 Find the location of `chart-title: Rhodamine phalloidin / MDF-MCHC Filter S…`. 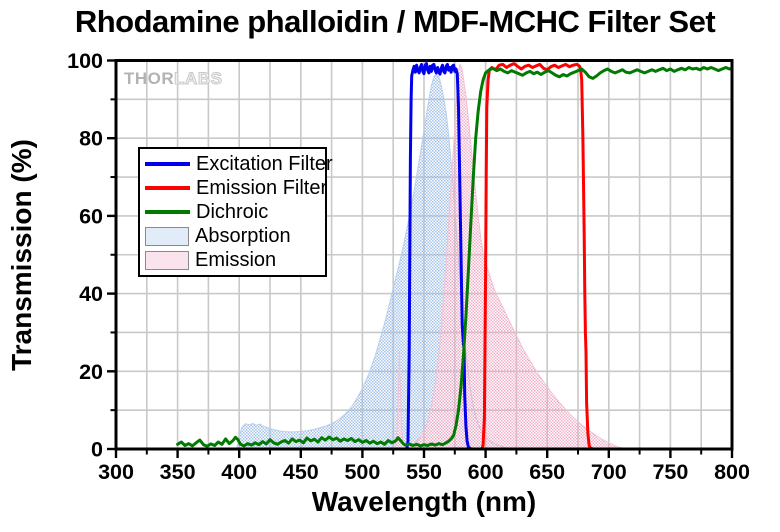

chart-title: Rhodamine phalloidin / MDF-MCHC Filter S… is located at coordinates (395, 21).